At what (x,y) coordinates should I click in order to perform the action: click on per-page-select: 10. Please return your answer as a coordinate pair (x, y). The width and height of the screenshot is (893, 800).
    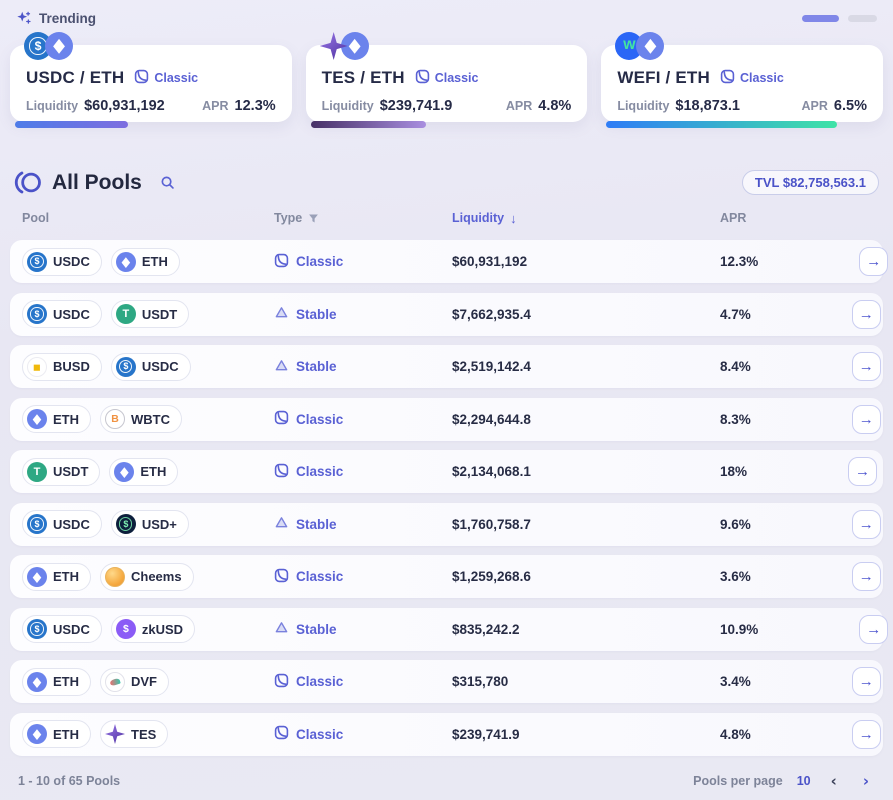
    Looking at the image, I should click on (803, 780).